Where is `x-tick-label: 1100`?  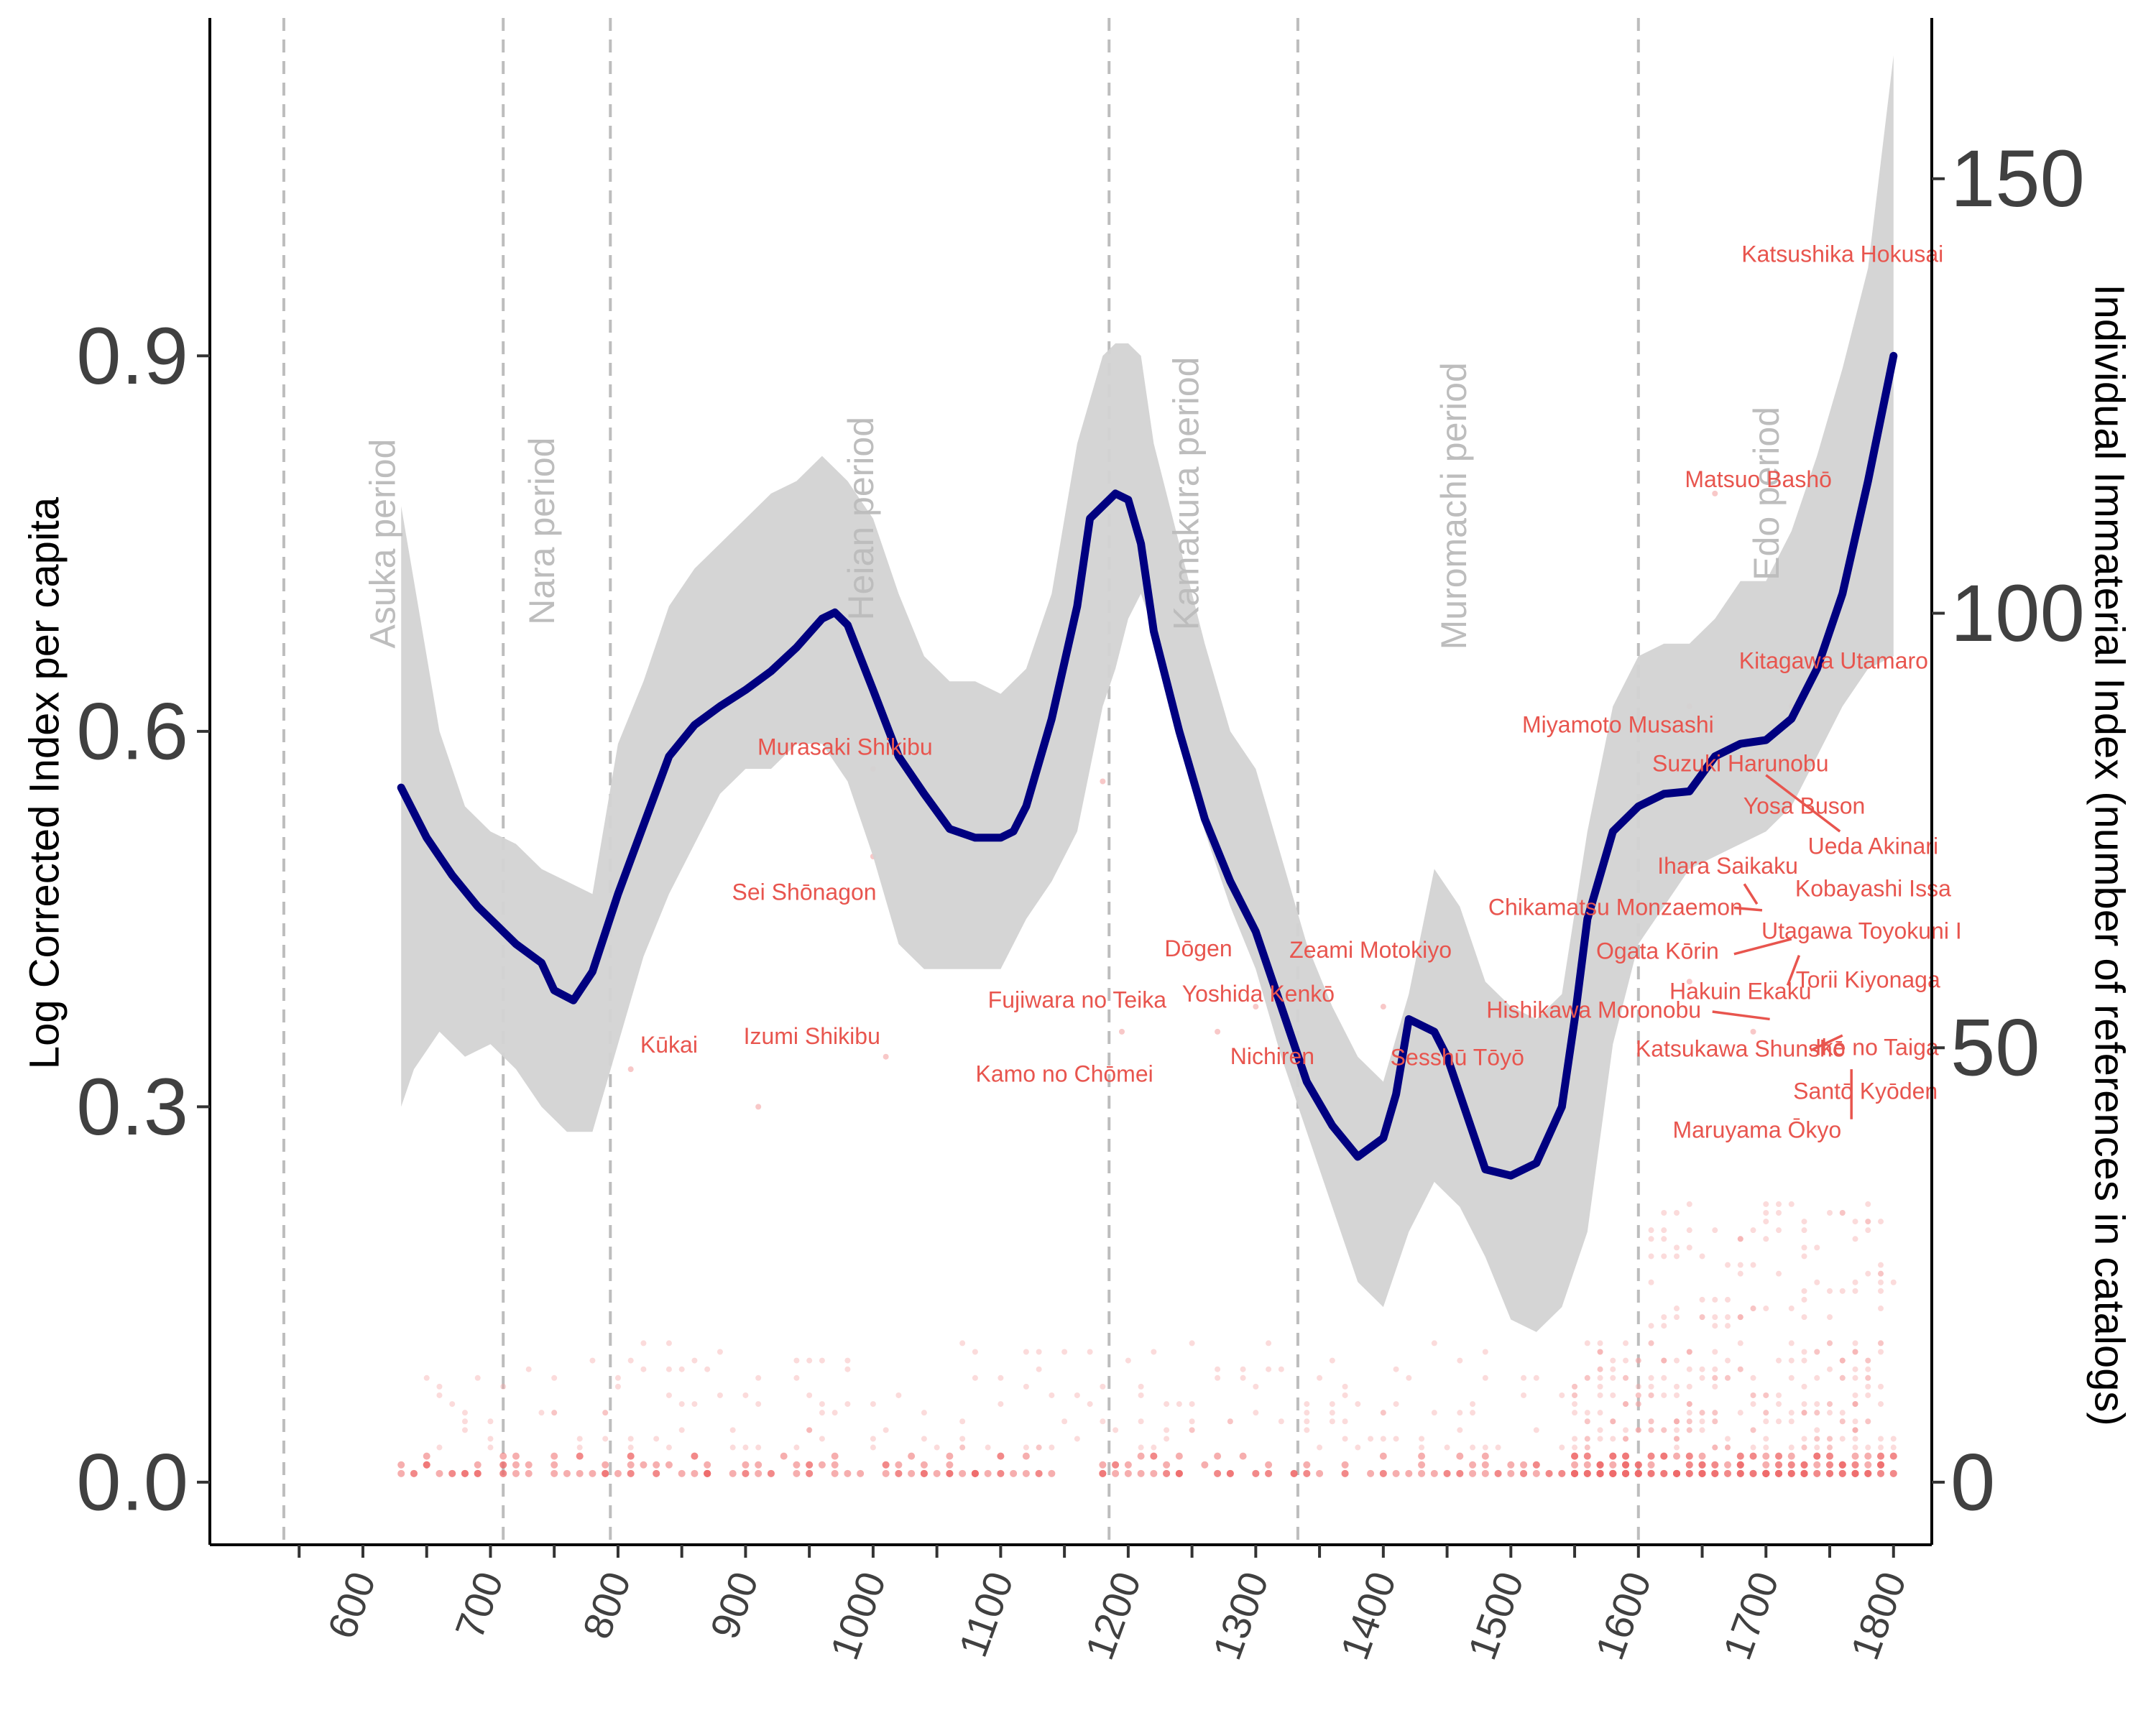 x-tick-label: 1100 is located at coordinates (986, 1614).